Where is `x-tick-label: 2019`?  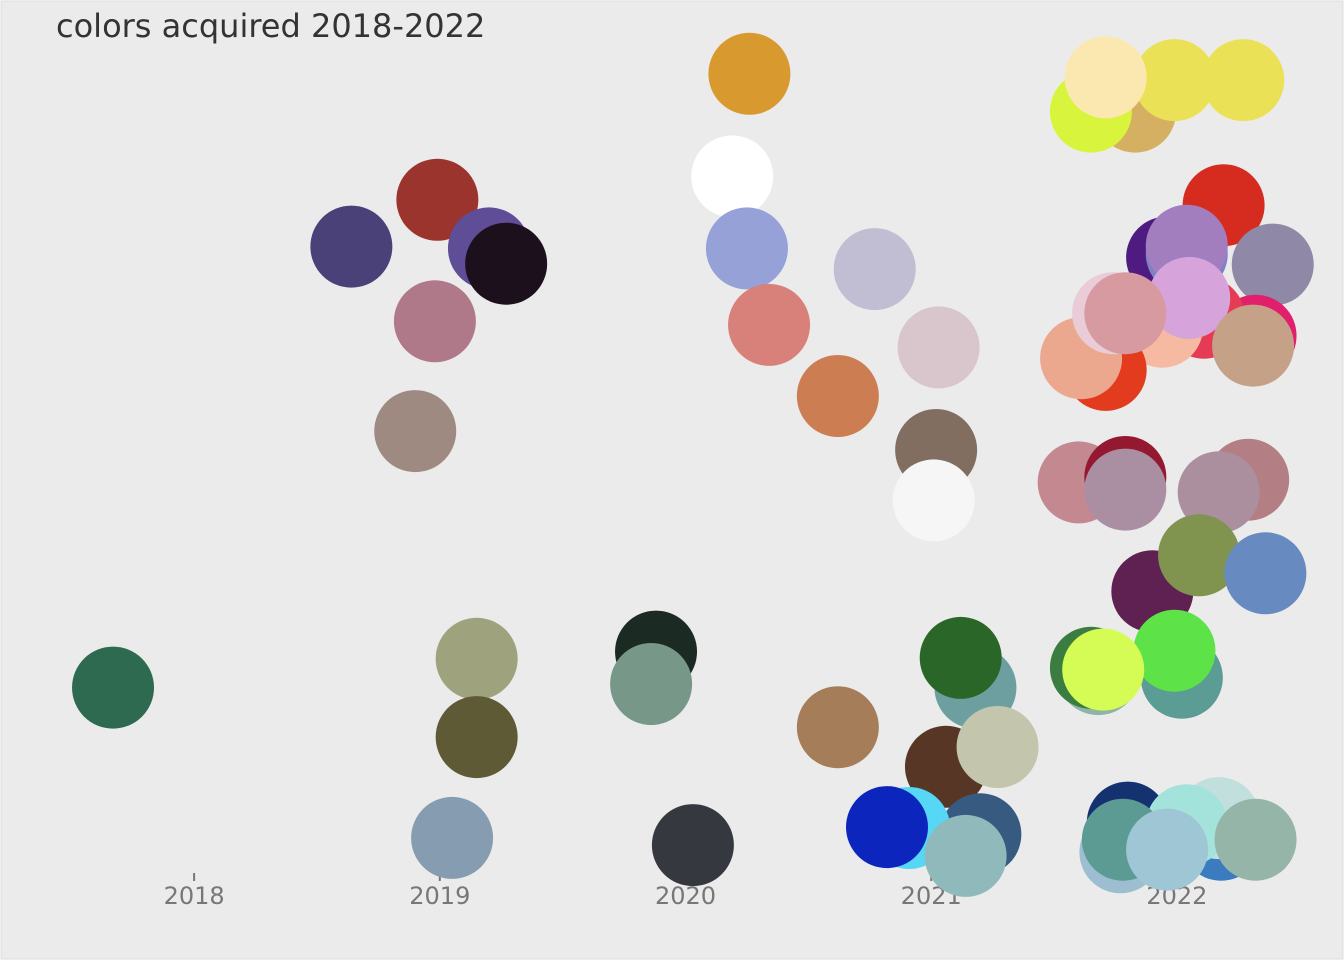
x-tick-label: 2019 is located at coordinates (439, 896).